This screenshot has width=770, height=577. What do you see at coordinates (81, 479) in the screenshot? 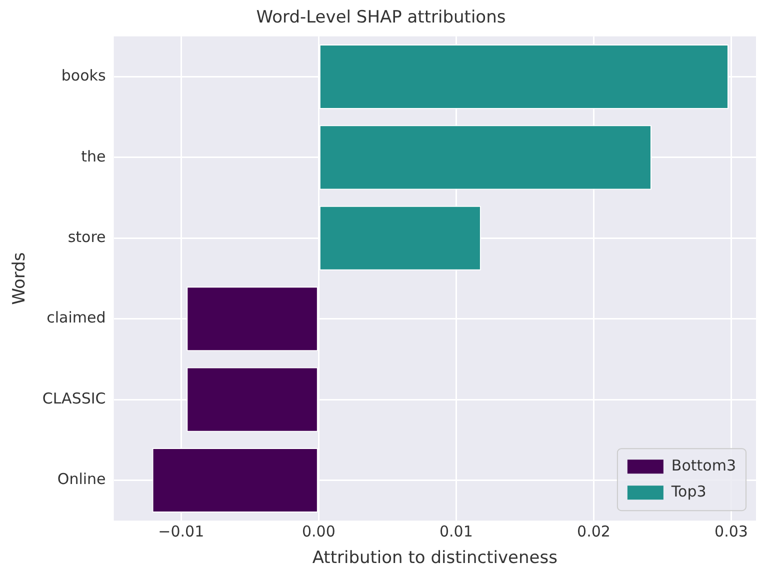
I see `y-tick-label: Online` at bounding box center [81, 479].